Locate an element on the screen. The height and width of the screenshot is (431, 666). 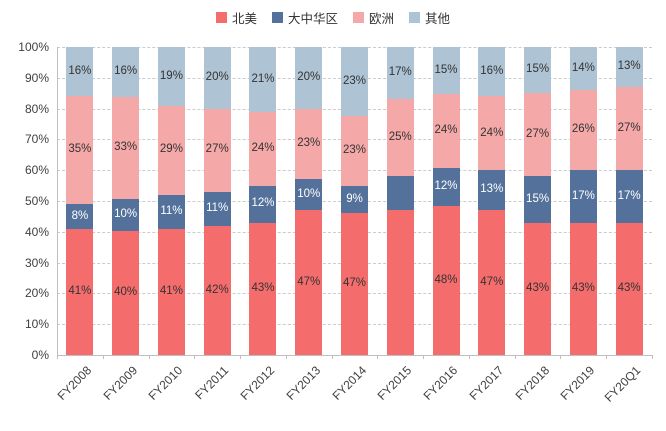
y-axis-tick-label: 20% is located at coordinates (36, 293).